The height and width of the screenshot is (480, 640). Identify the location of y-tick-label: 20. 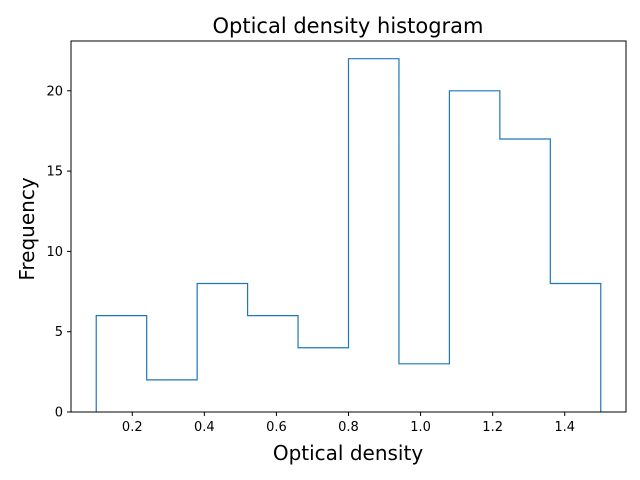
(54, 91).